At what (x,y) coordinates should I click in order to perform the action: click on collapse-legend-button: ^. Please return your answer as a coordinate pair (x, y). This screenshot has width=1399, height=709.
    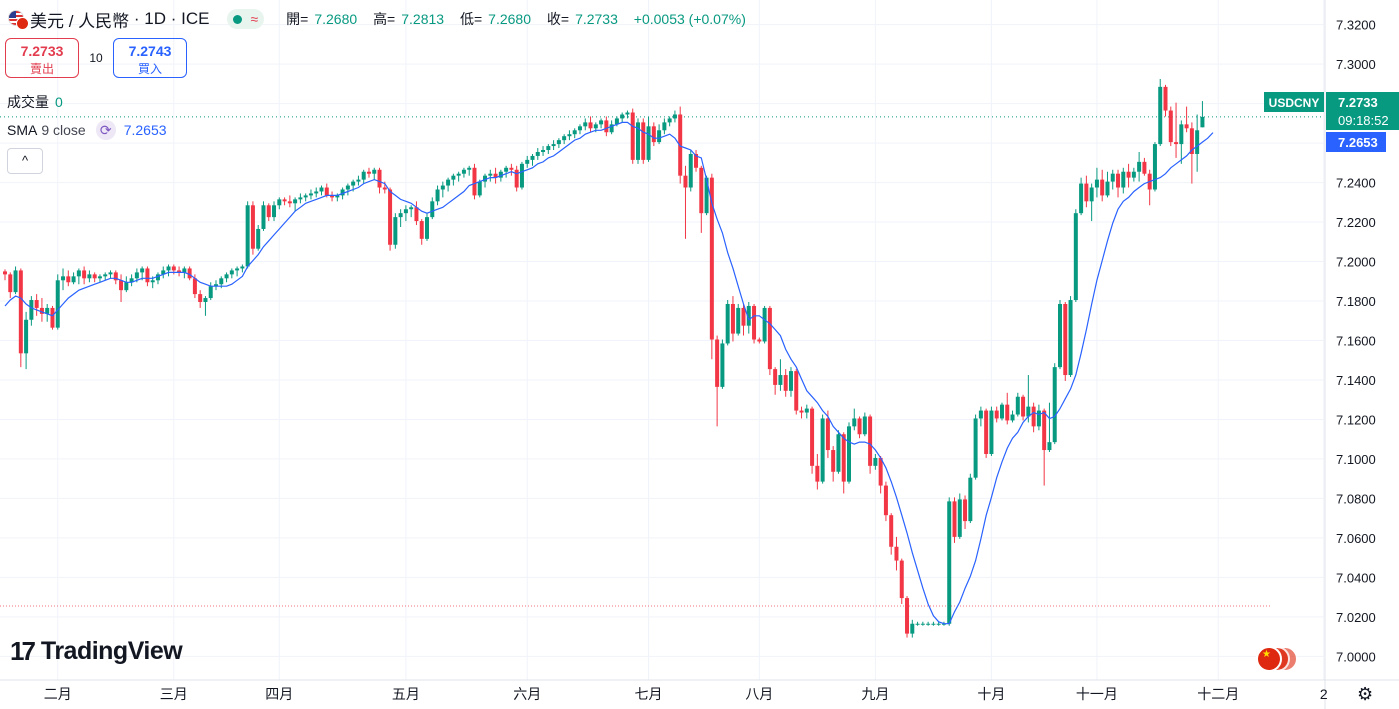
    Looking at the image, I should click on (25, 161).